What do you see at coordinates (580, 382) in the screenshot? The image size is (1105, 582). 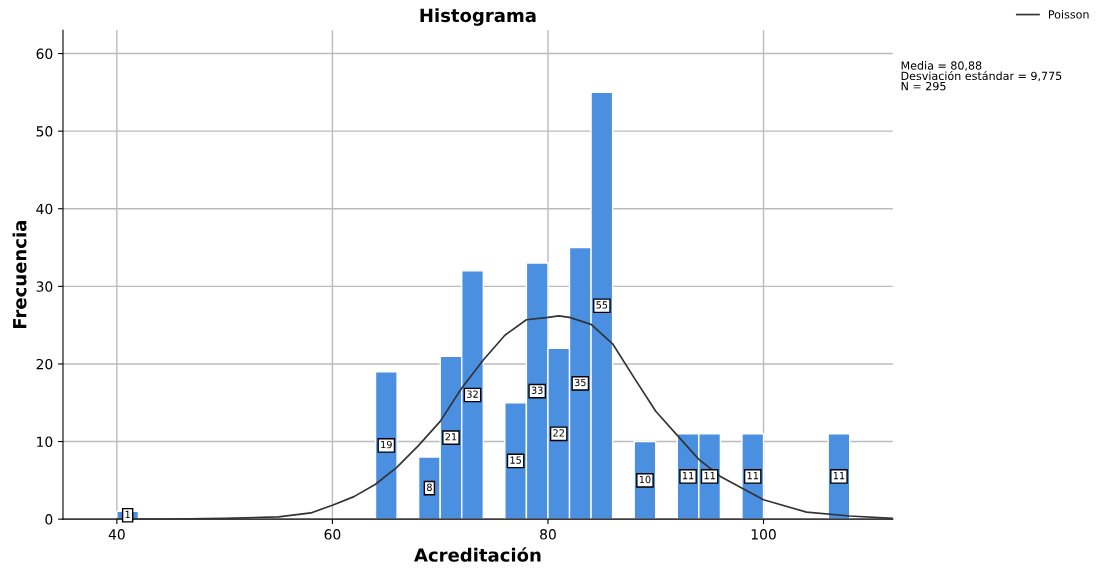 I see `data-label: 35` at bounding box center [580, 382].